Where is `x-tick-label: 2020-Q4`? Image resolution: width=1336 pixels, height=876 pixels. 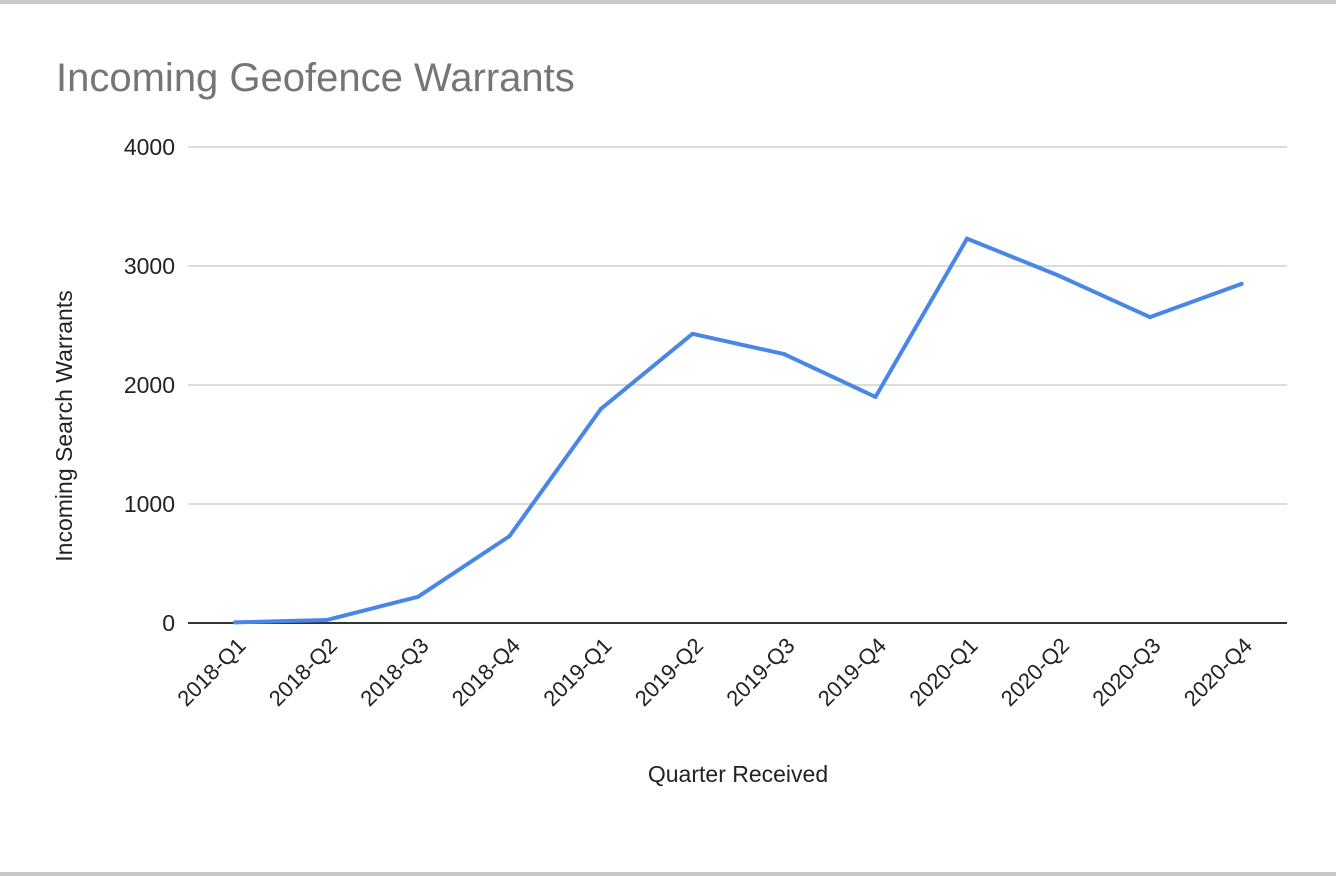
x-tick-label: 2020-Q4 is located at coordinates (1218, 672).